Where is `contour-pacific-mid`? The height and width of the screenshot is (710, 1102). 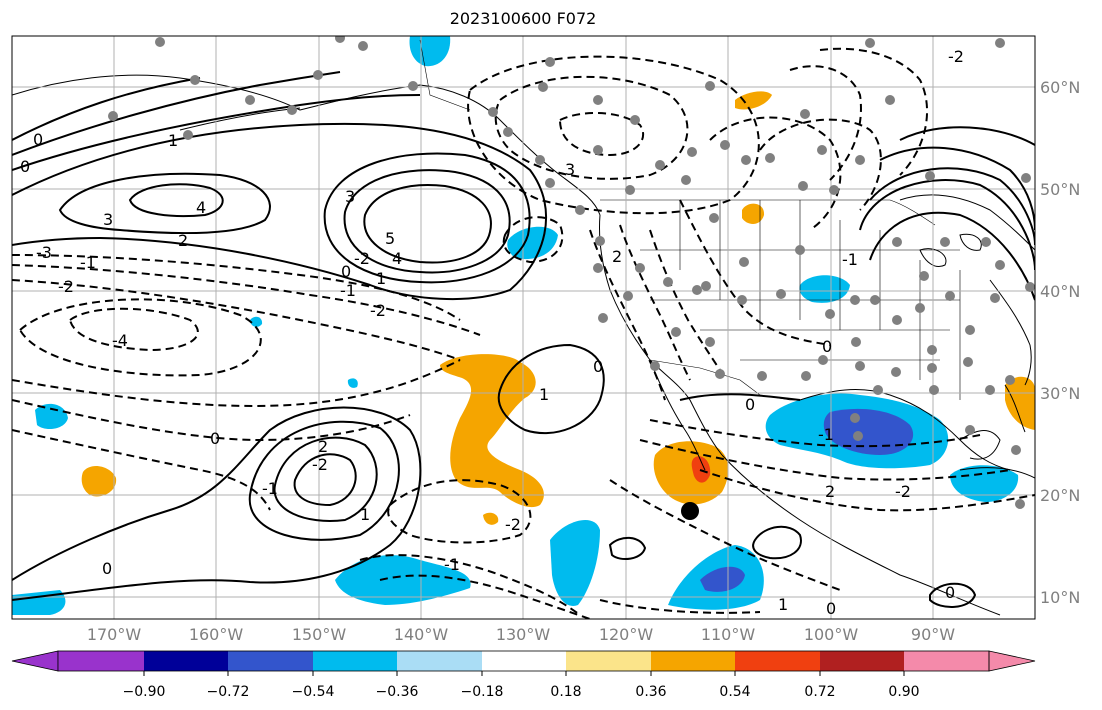
contour-pacific-mid is located at coordinates (459, 511).